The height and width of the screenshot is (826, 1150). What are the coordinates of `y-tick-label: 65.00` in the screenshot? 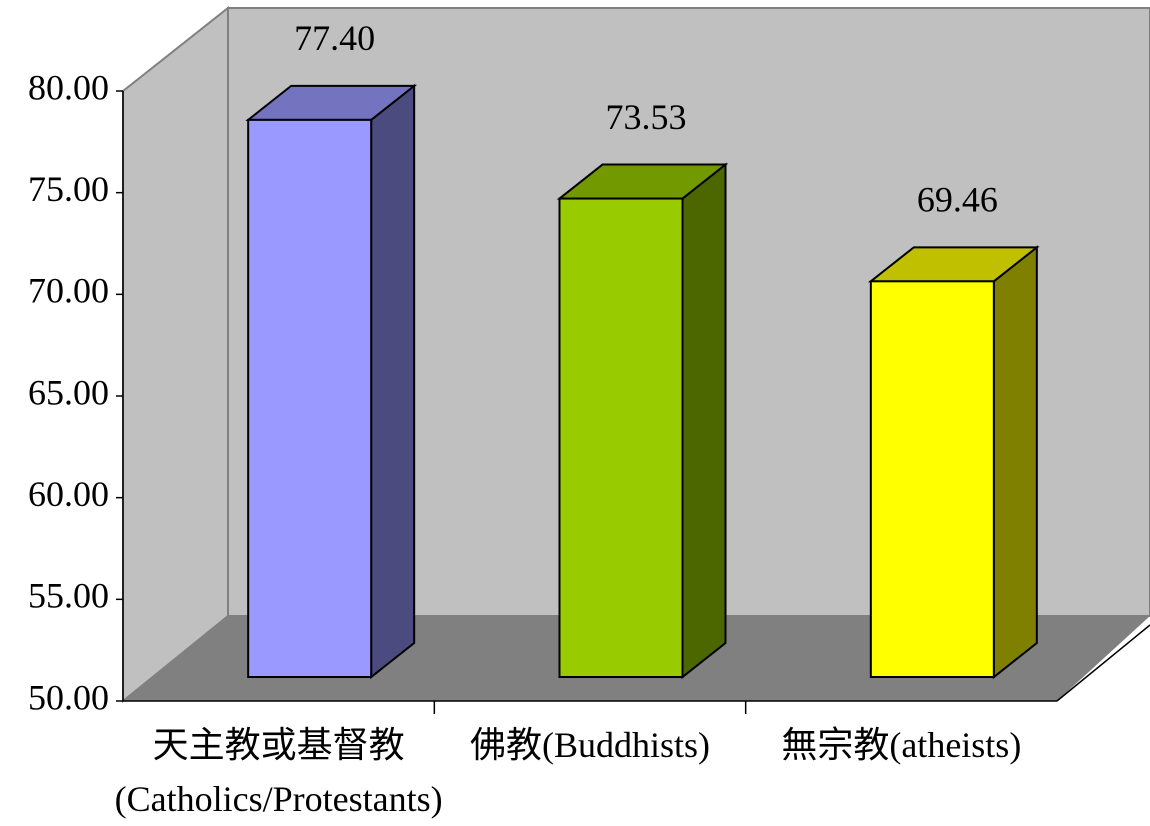 It's located at (68, 392).